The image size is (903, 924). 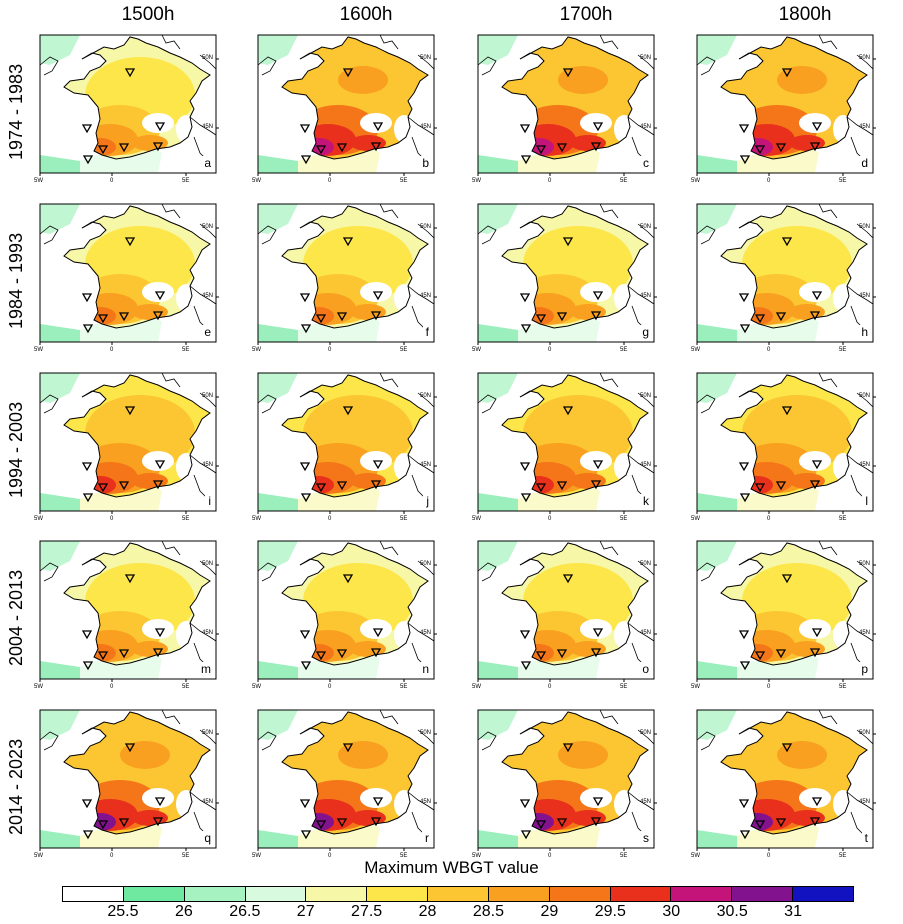 I want to click on map-panel: 5W 0 5E 50N 45N q, so click(x=126, y=784).